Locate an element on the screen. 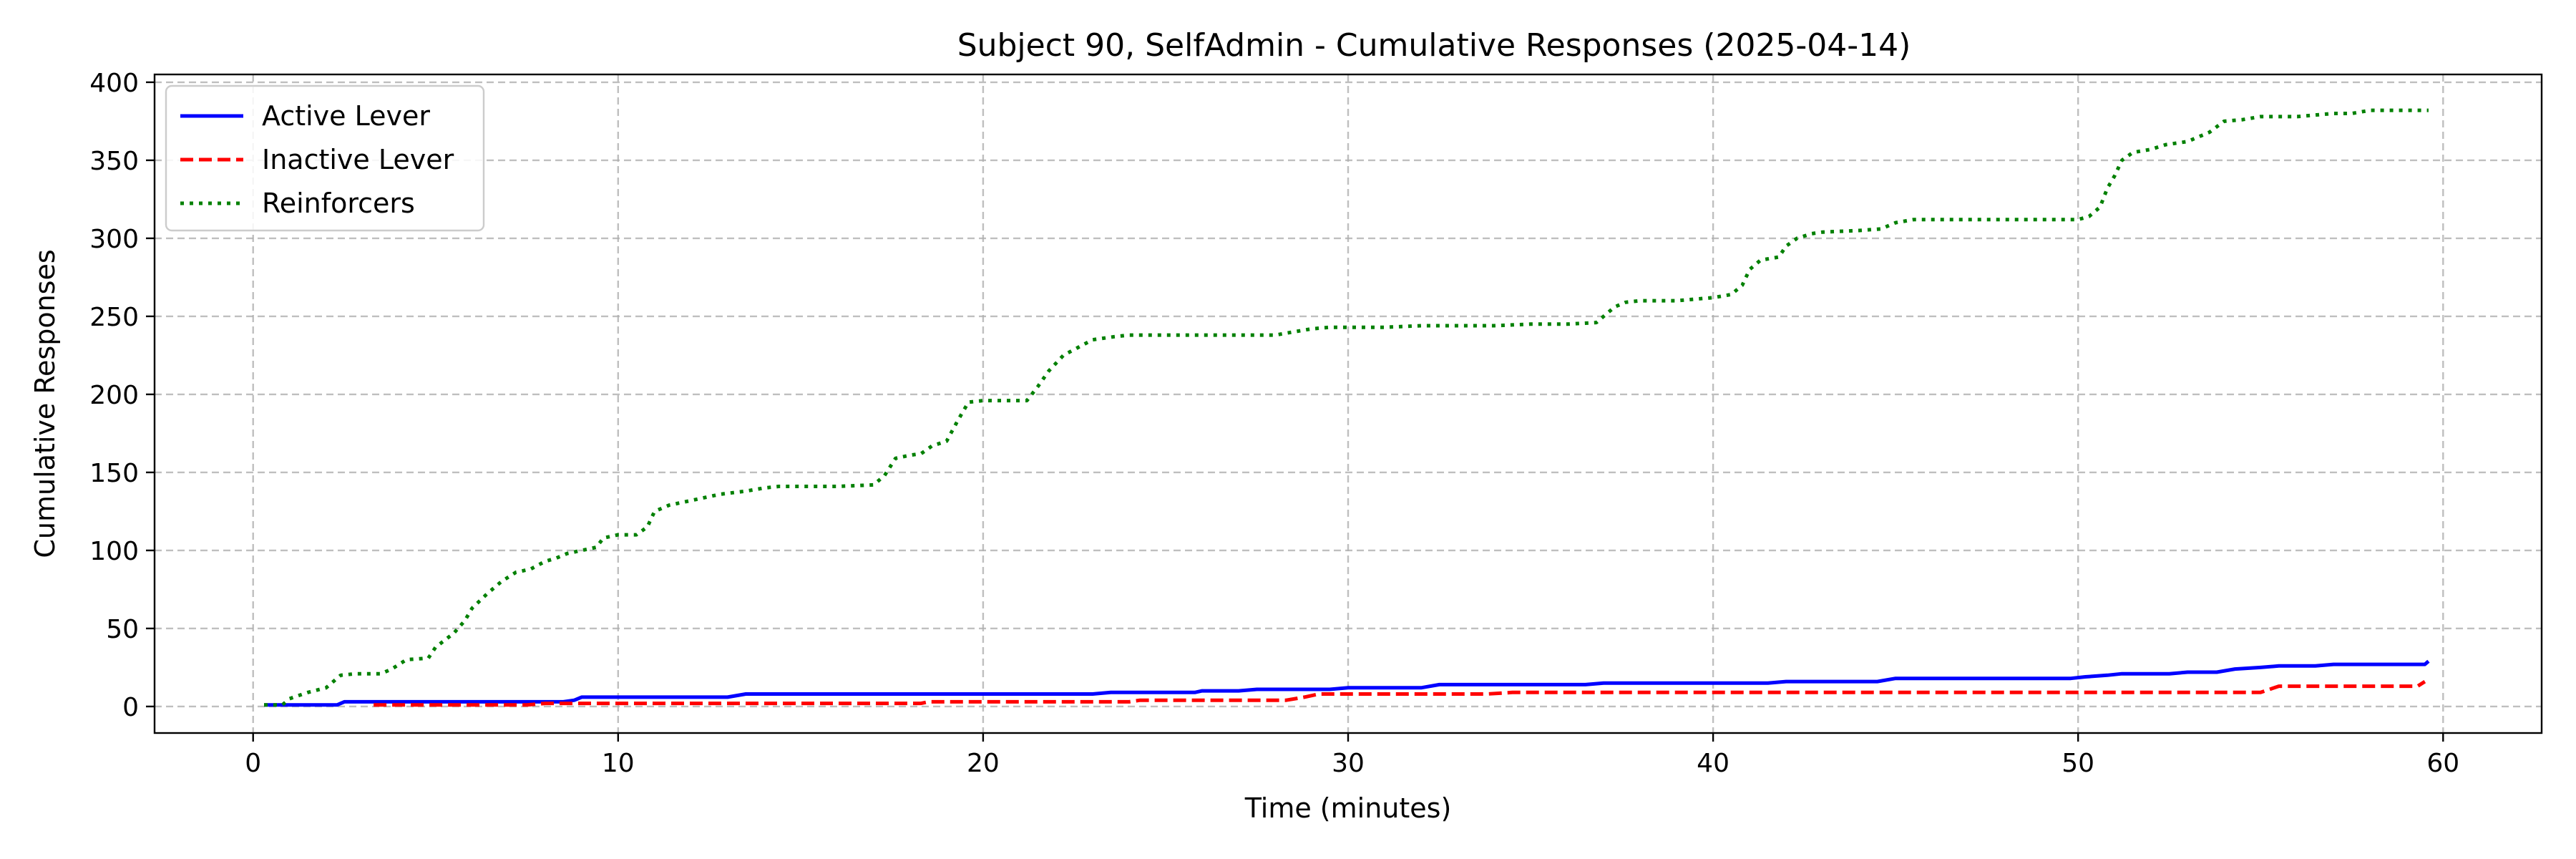 The height and width of the screenshot is (859, 2576). series-line-active-lever is located at coordinates (1347, 683).